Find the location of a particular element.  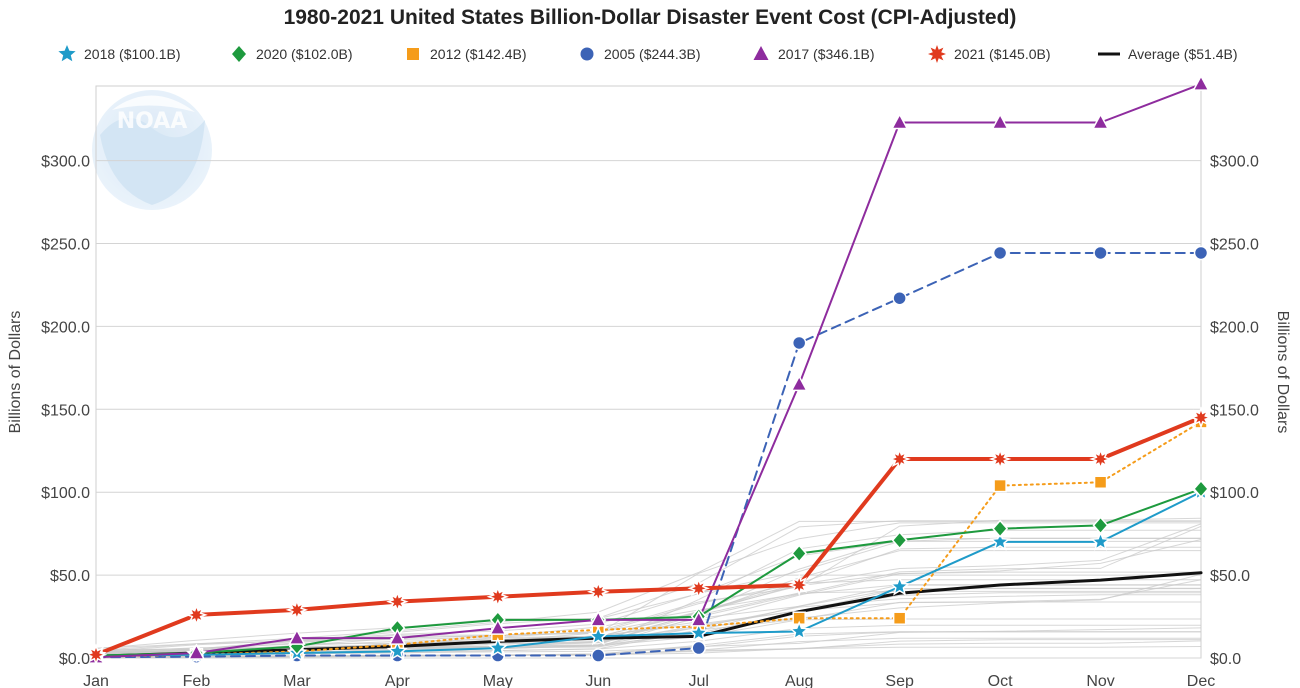

legend-symbol-2018 is located at coordinates (67, 53).